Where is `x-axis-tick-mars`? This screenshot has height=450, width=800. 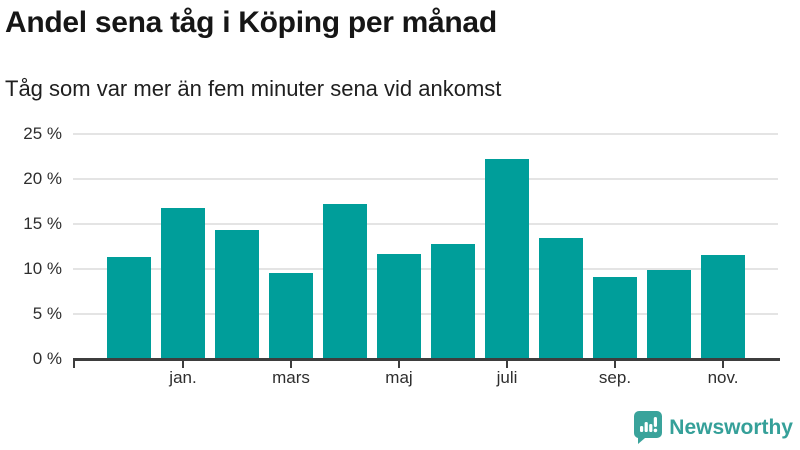
x-axis-tick-mars is located at coordinates (291, 364).